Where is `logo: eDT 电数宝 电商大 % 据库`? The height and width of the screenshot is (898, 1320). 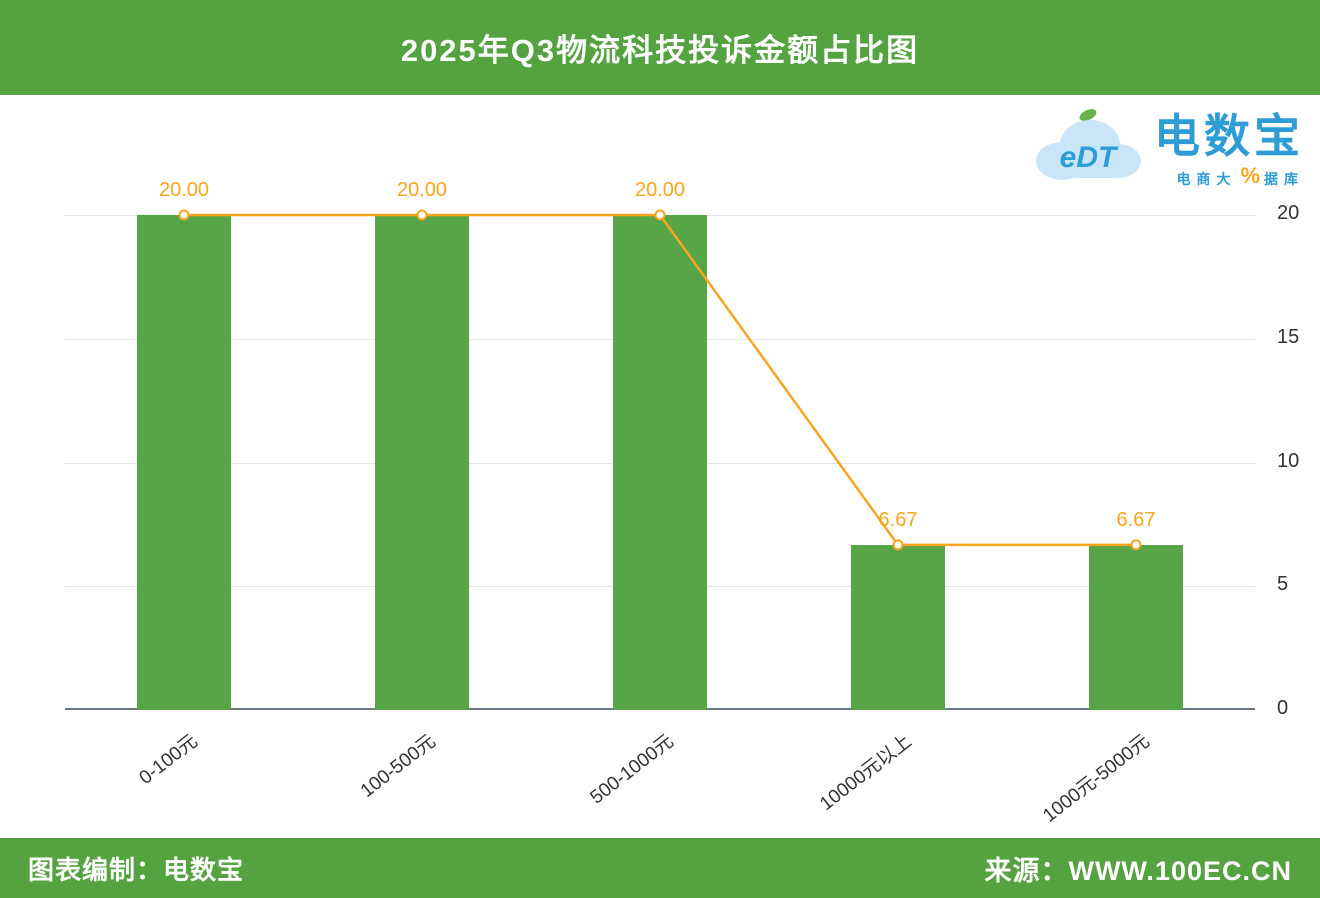 logo: eDT 电数宝 电商大 % 据库 is located at coordinates (1165, 147).